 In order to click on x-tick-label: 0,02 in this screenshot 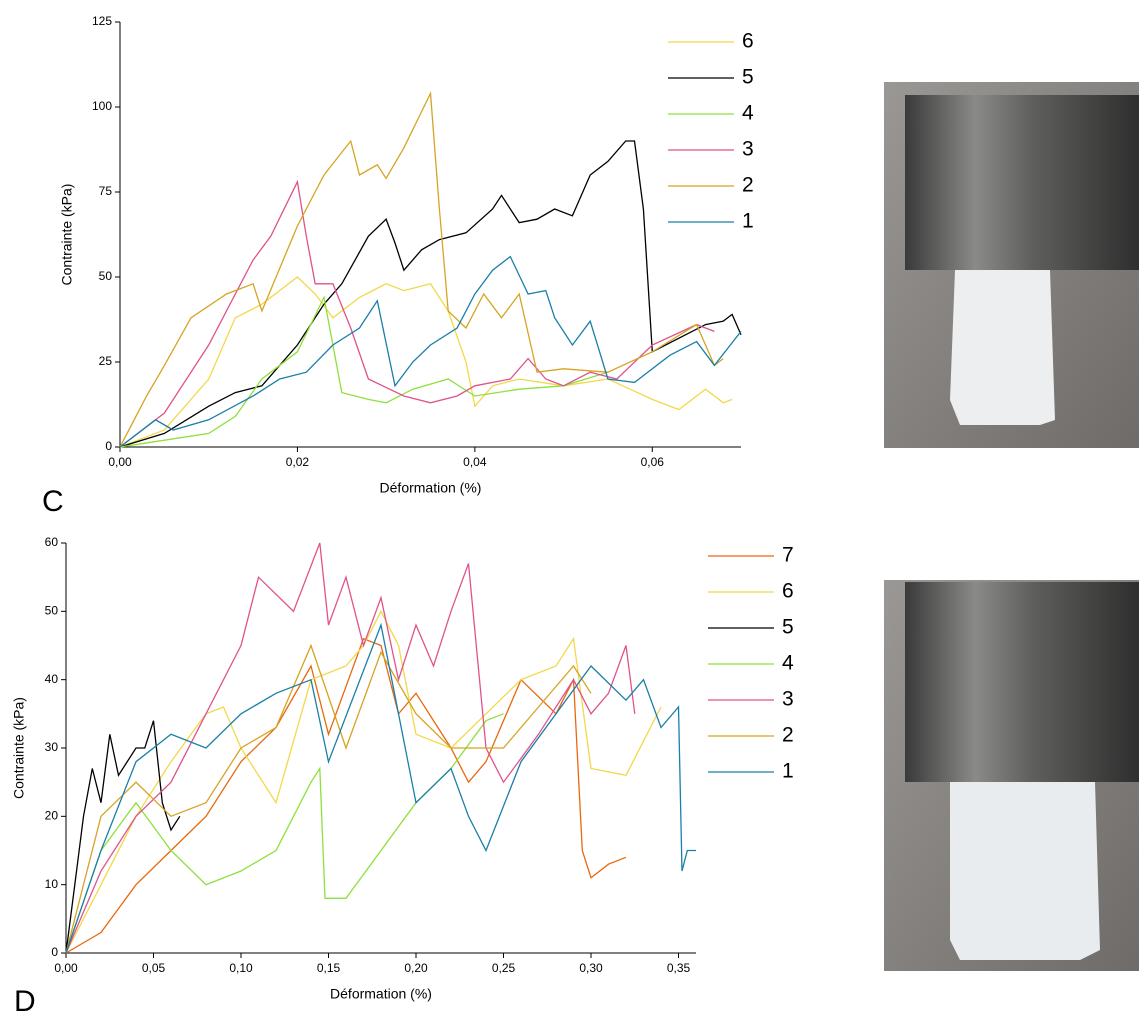, I will do `click(298, 462)`.